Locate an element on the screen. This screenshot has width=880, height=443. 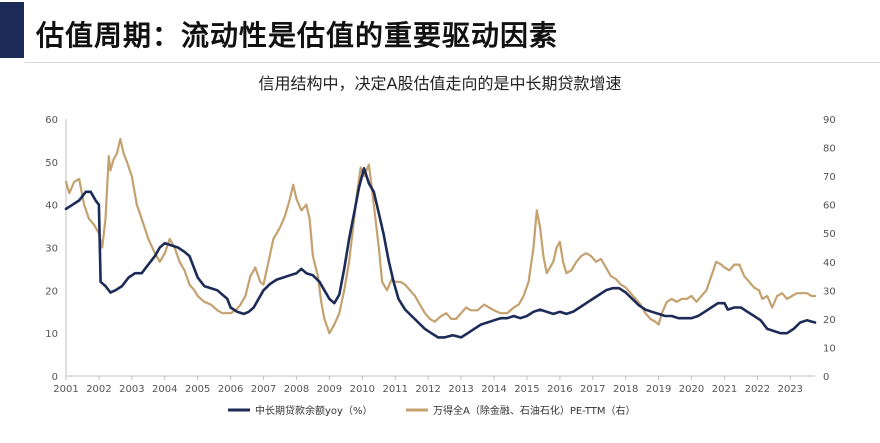
x-tick-label: 2011 is located at coordinates (395, 389).